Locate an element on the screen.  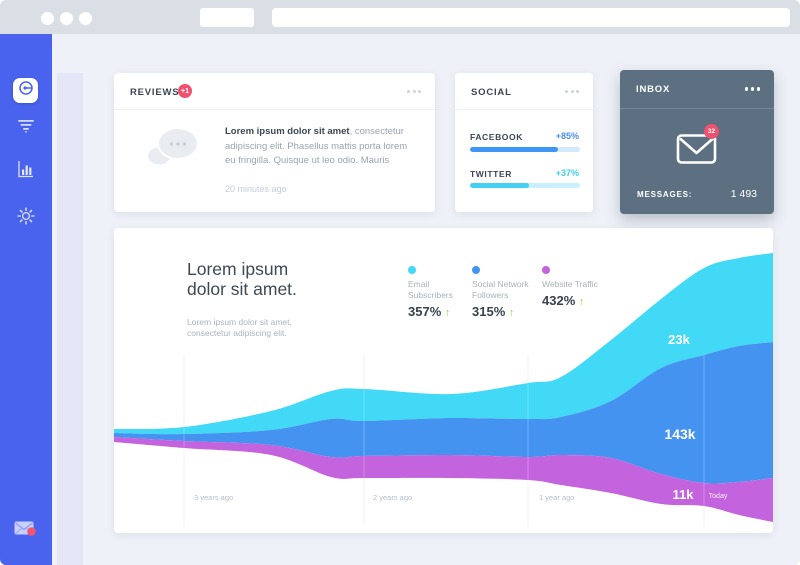
inbox-unread-badge: 32 is located at coordinates (711, 131).